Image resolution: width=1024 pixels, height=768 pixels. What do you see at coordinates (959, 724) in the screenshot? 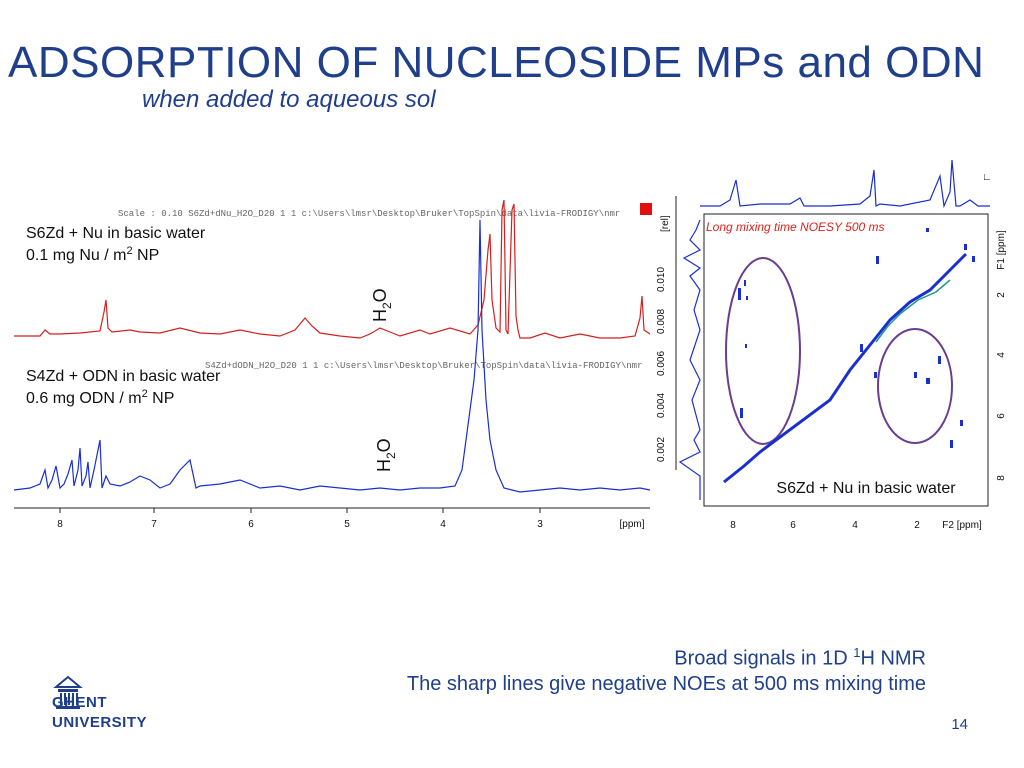
I see `slide-number: 14` at bounding box center [959, 724].